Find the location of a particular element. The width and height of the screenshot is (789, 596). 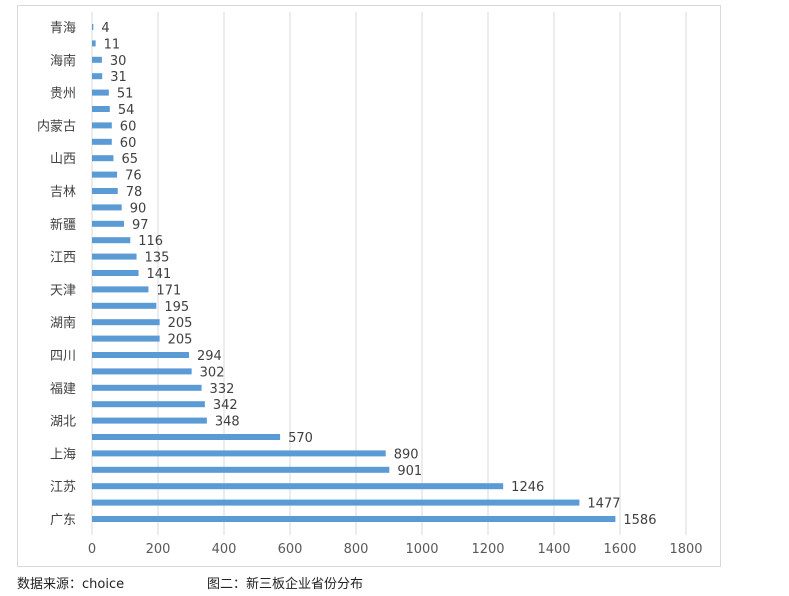

data-label: 1246 is located at coordinates (527, 487).